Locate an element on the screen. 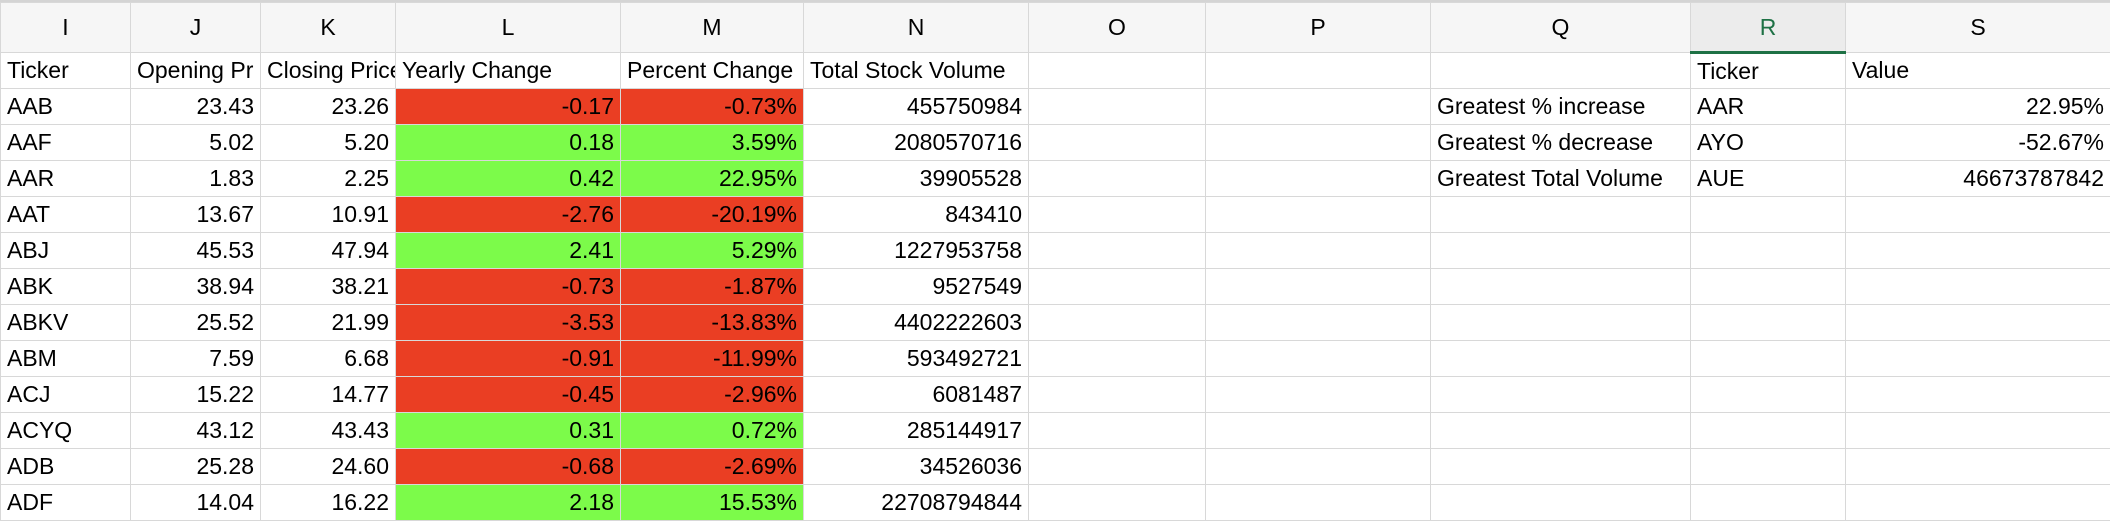 This screenshot has height=526, width=2110. cell-yearly-change: 2.41 is located at coordinates (508, 250).